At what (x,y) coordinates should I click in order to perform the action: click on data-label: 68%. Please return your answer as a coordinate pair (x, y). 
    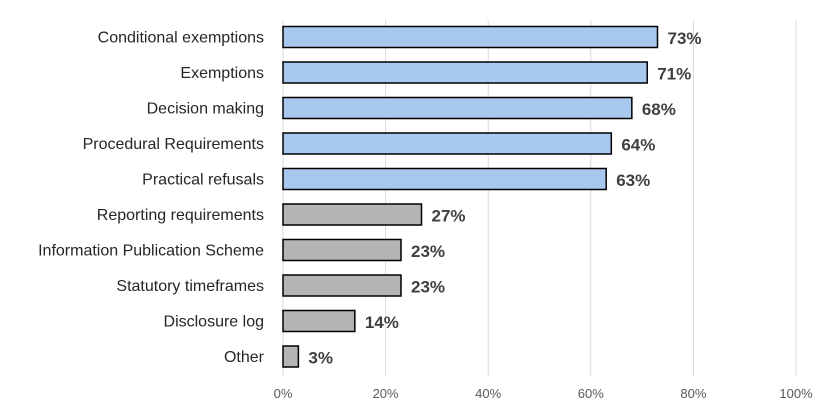
    Looking at the image, I should click on (659, 109).